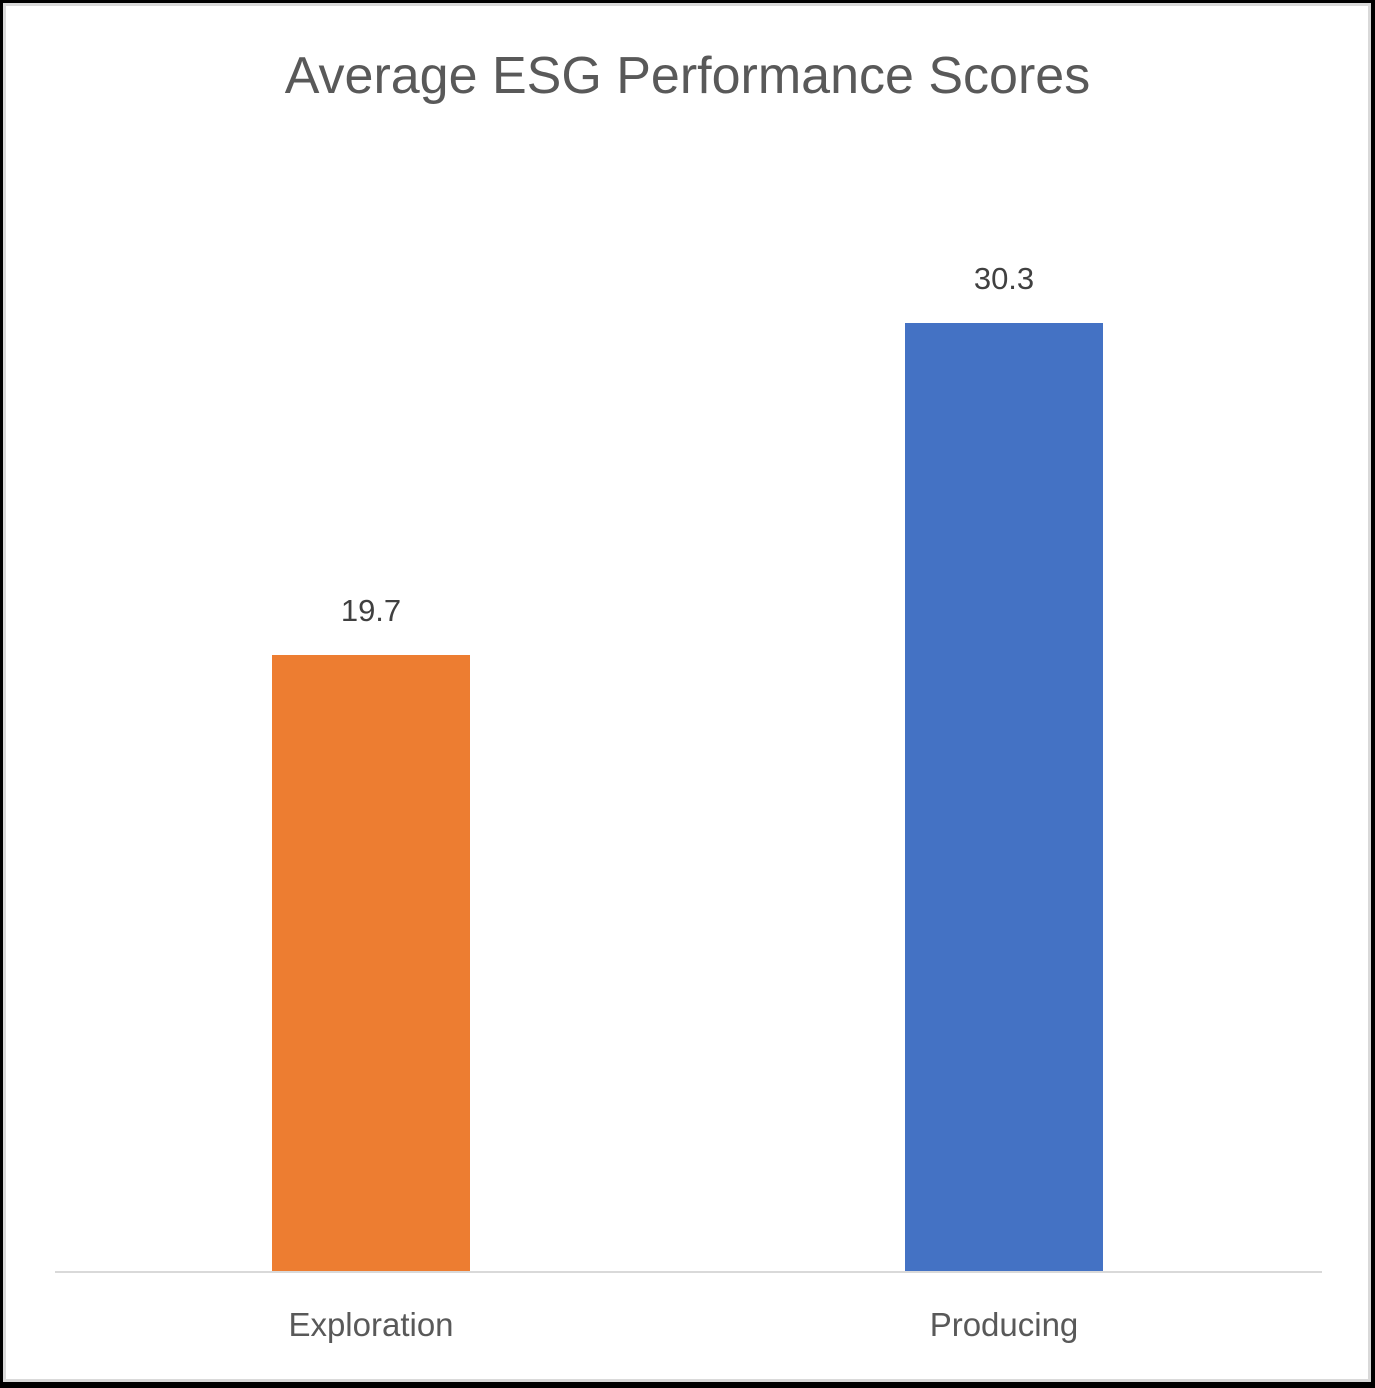 The width and height of the screenshot is (1375, 1388). Describe the element at coordinates (371, 963) in the screenshot. I see `bar-exploration` at that location.